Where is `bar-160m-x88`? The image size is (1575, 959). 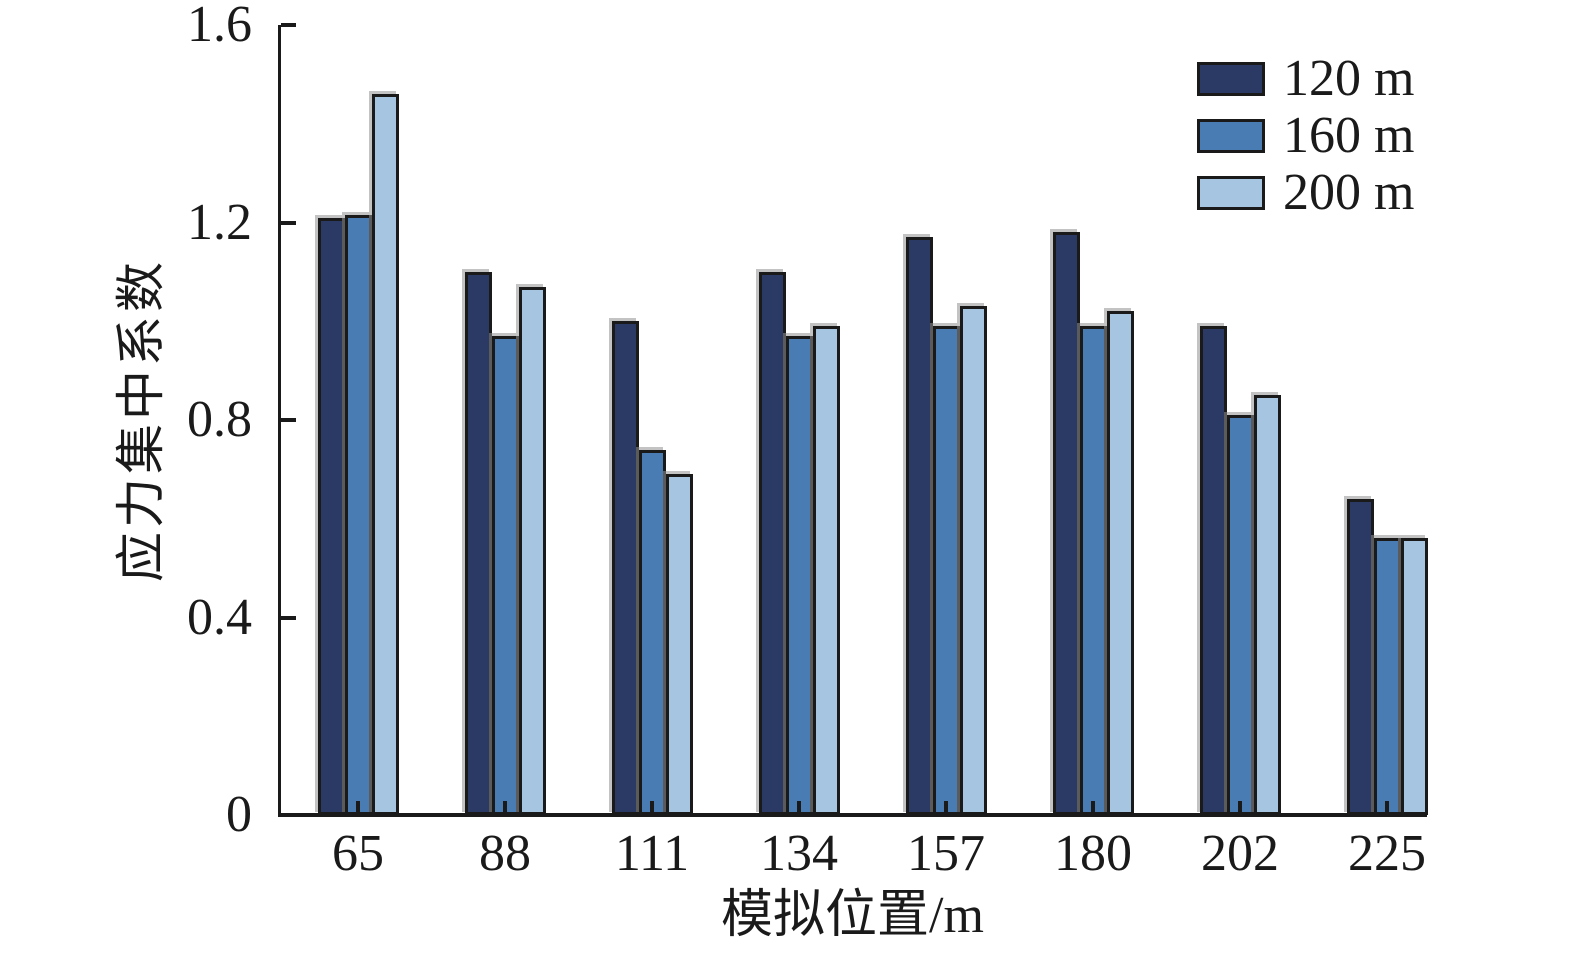 bar-160m-x88 is located at coordinates (505, 575).